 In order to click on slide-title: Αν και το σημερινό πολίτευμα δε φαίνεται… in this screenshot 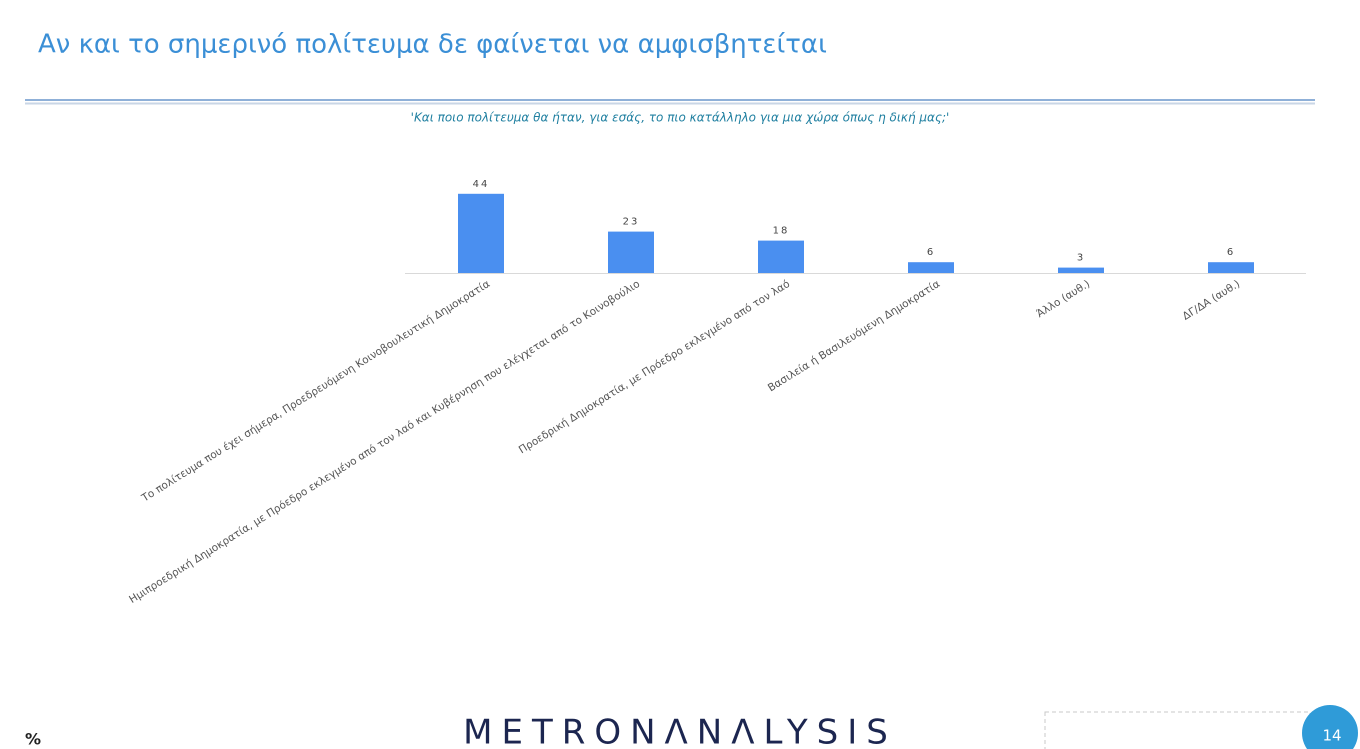, I will do `click(432, 45)`.